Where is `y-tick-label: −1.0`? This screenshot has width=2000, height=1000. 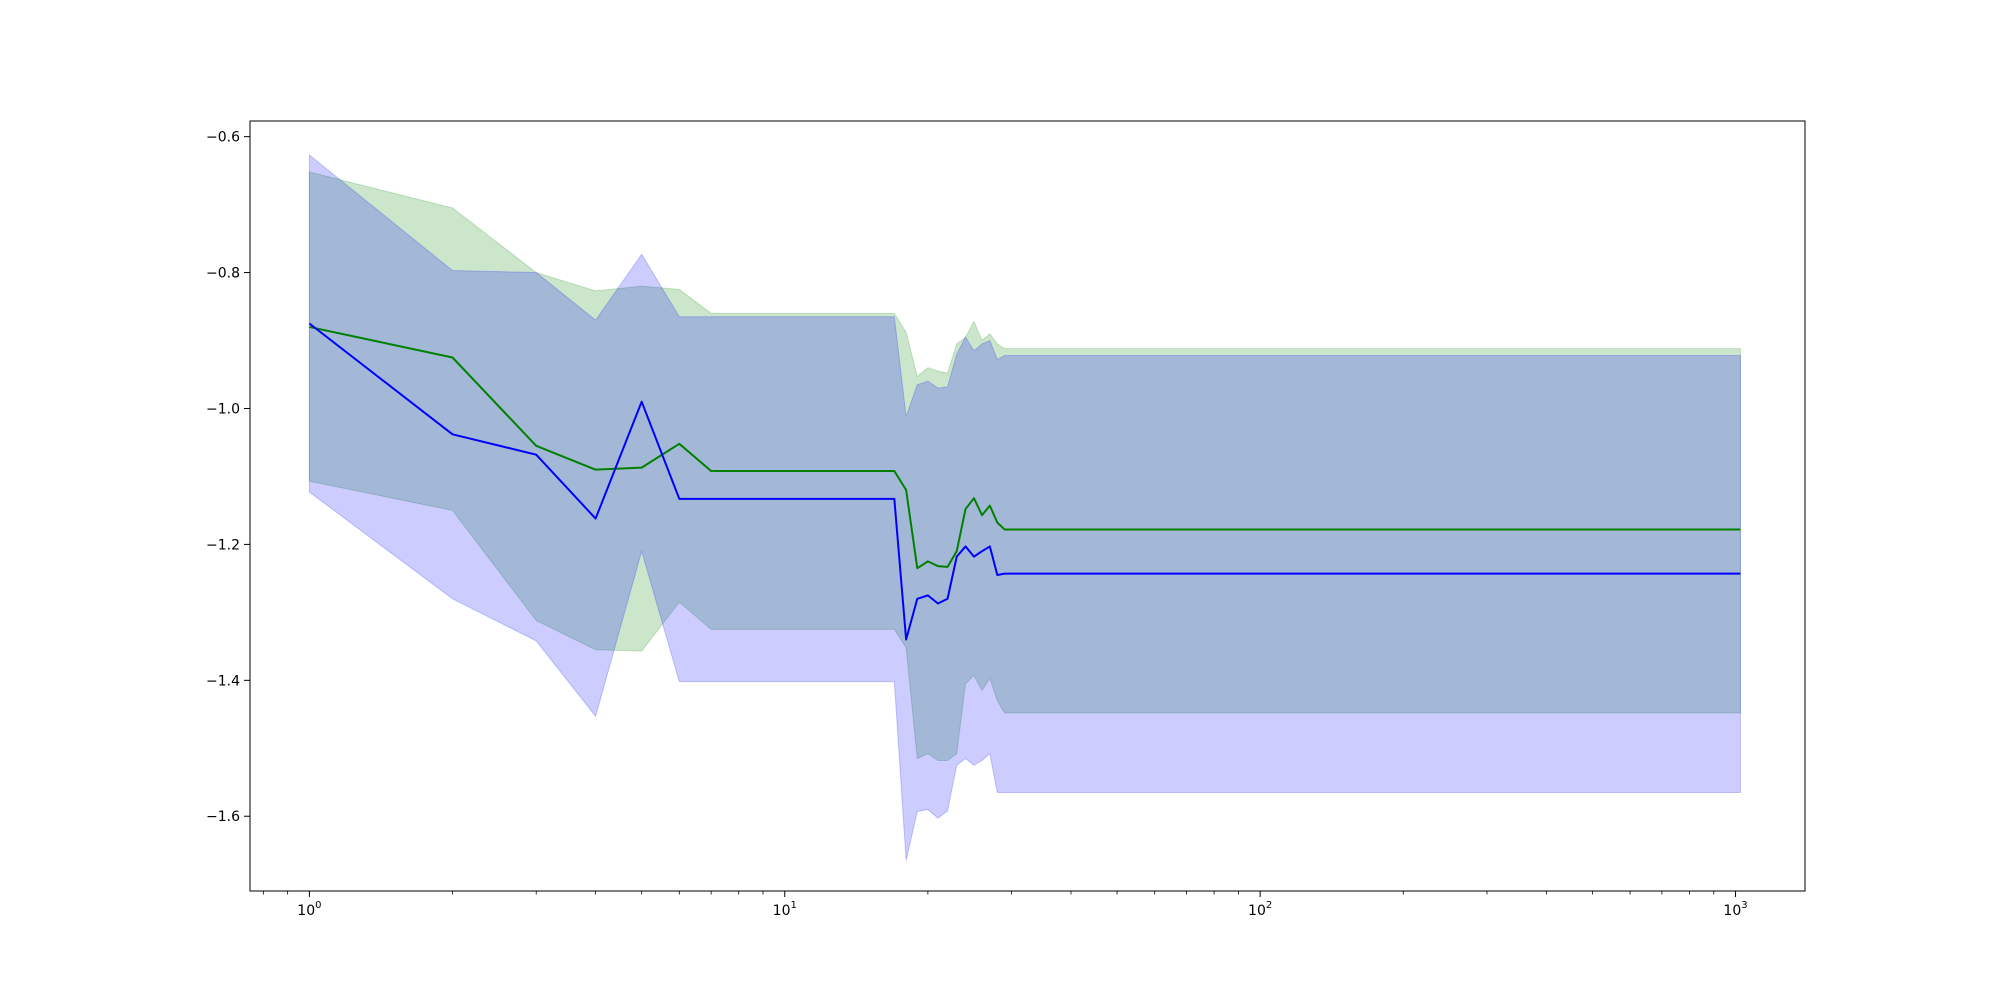 y-tick-label: −1.0 is located at coordinates (223, 409).